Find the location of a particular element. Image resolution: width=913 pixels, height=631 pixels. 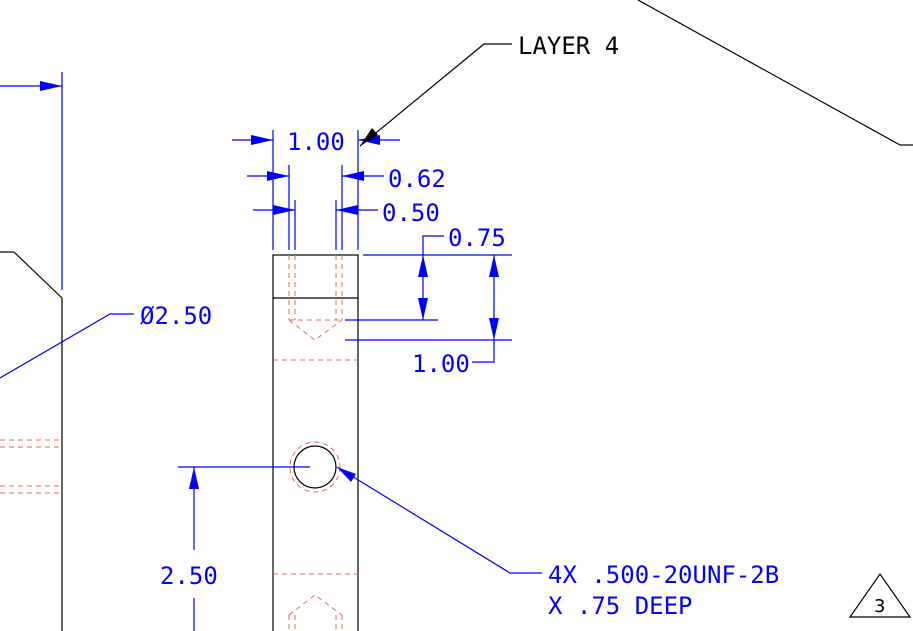

left-dimension is located at coordinates (31, 181).